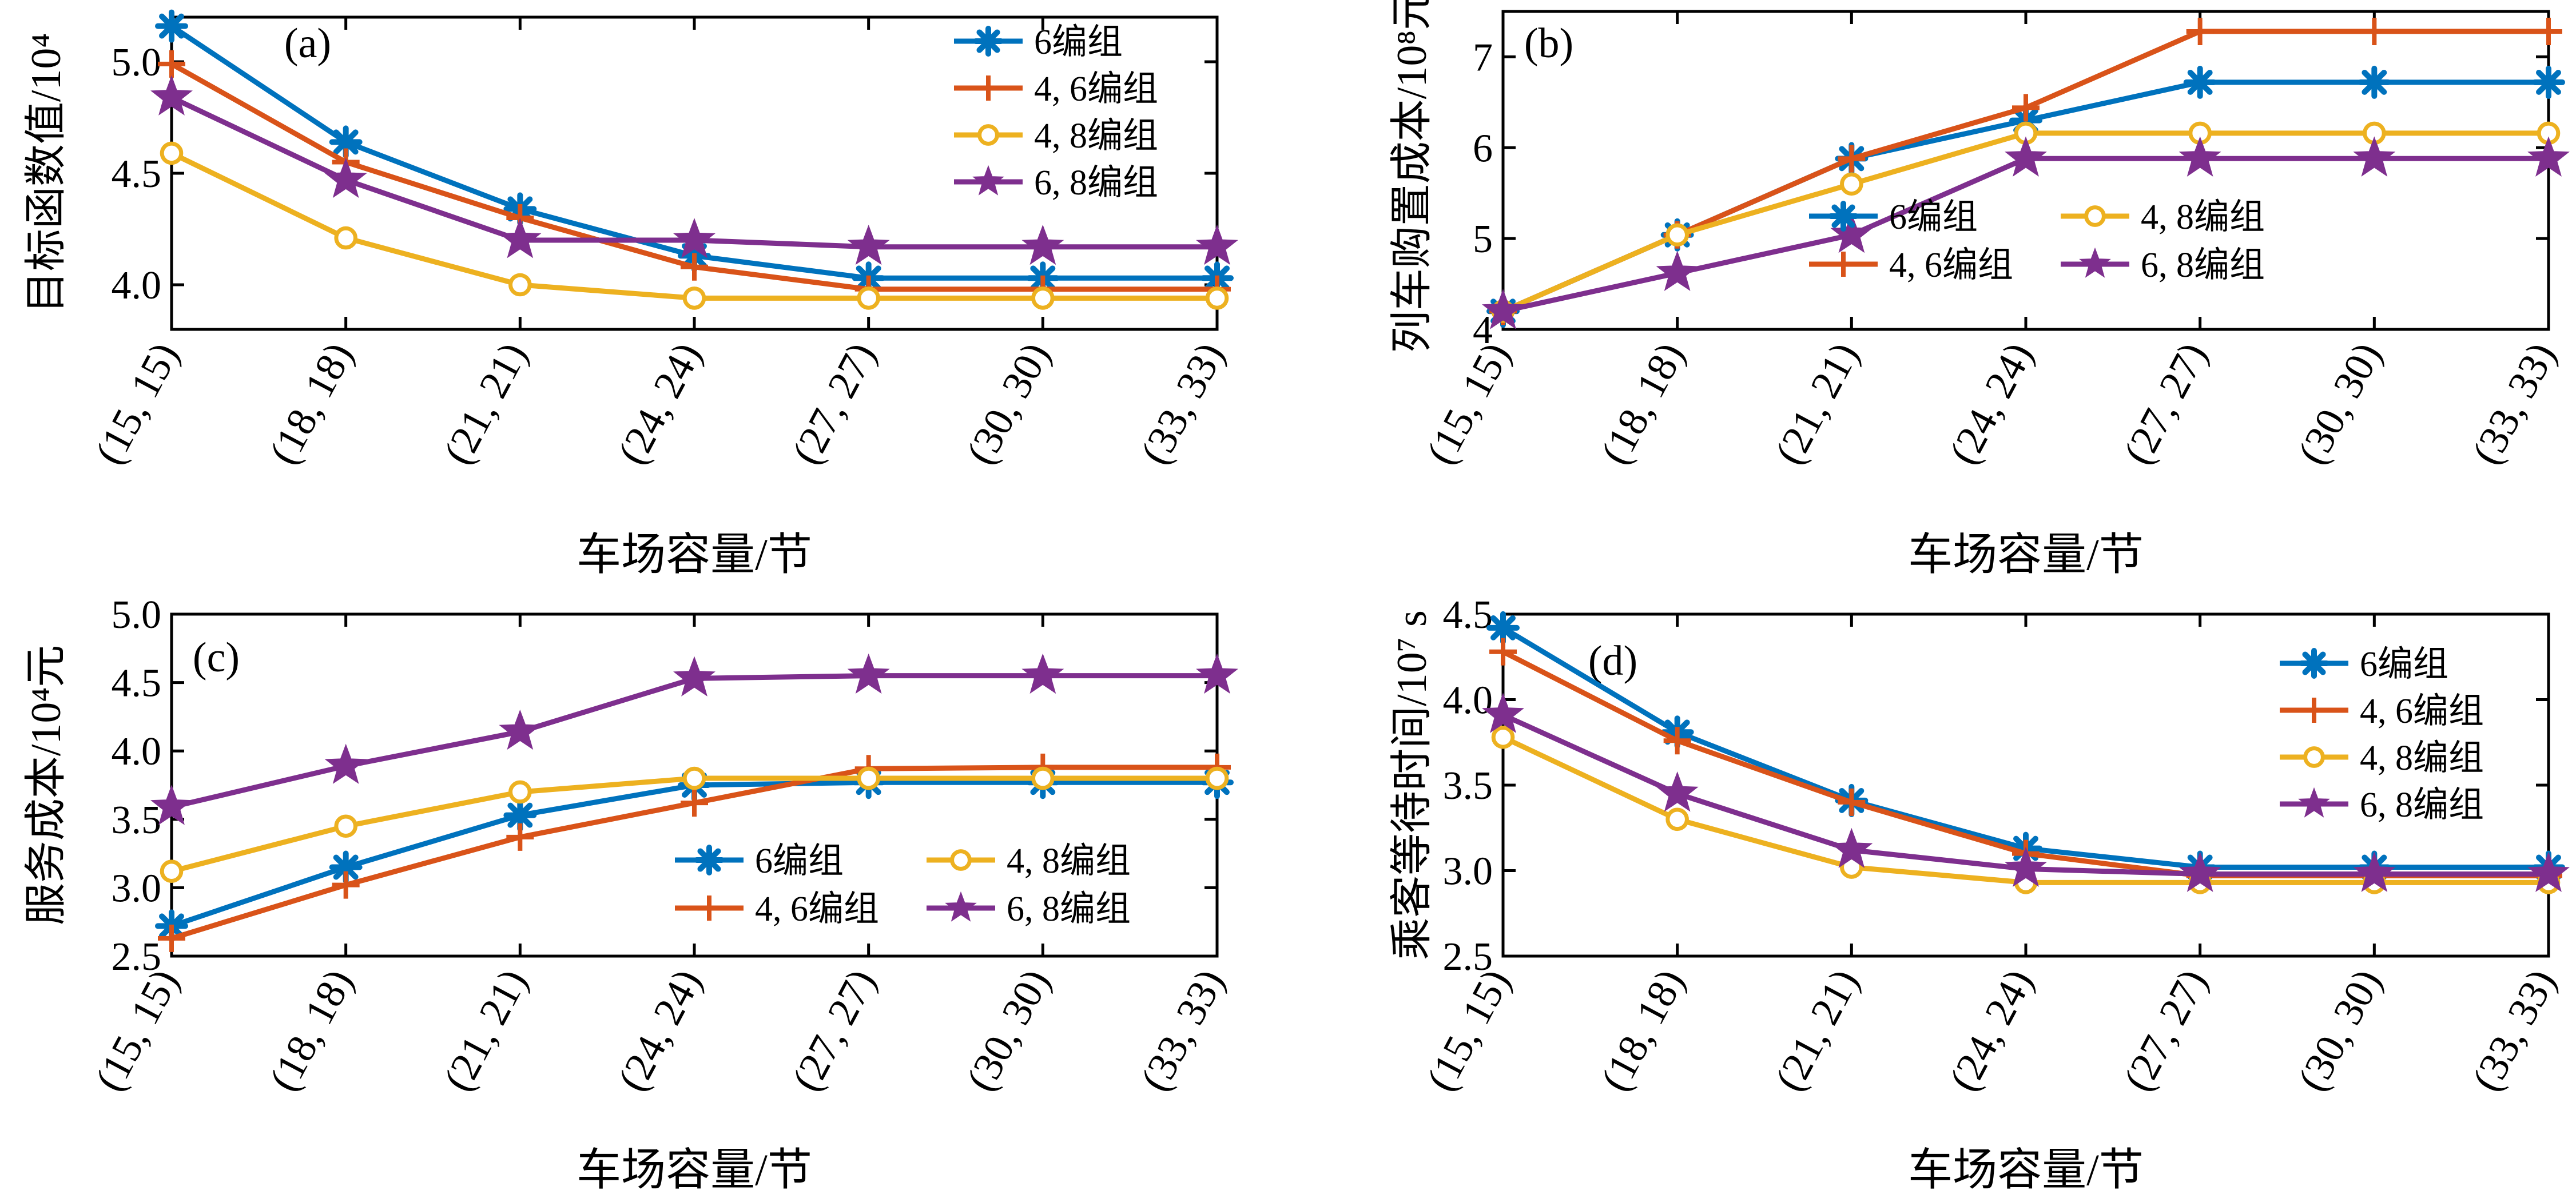 Image resolution: width=2576 pixels, height=1202 pixels. I want to click on y-tick-label: 3.0, so click(137, 888).